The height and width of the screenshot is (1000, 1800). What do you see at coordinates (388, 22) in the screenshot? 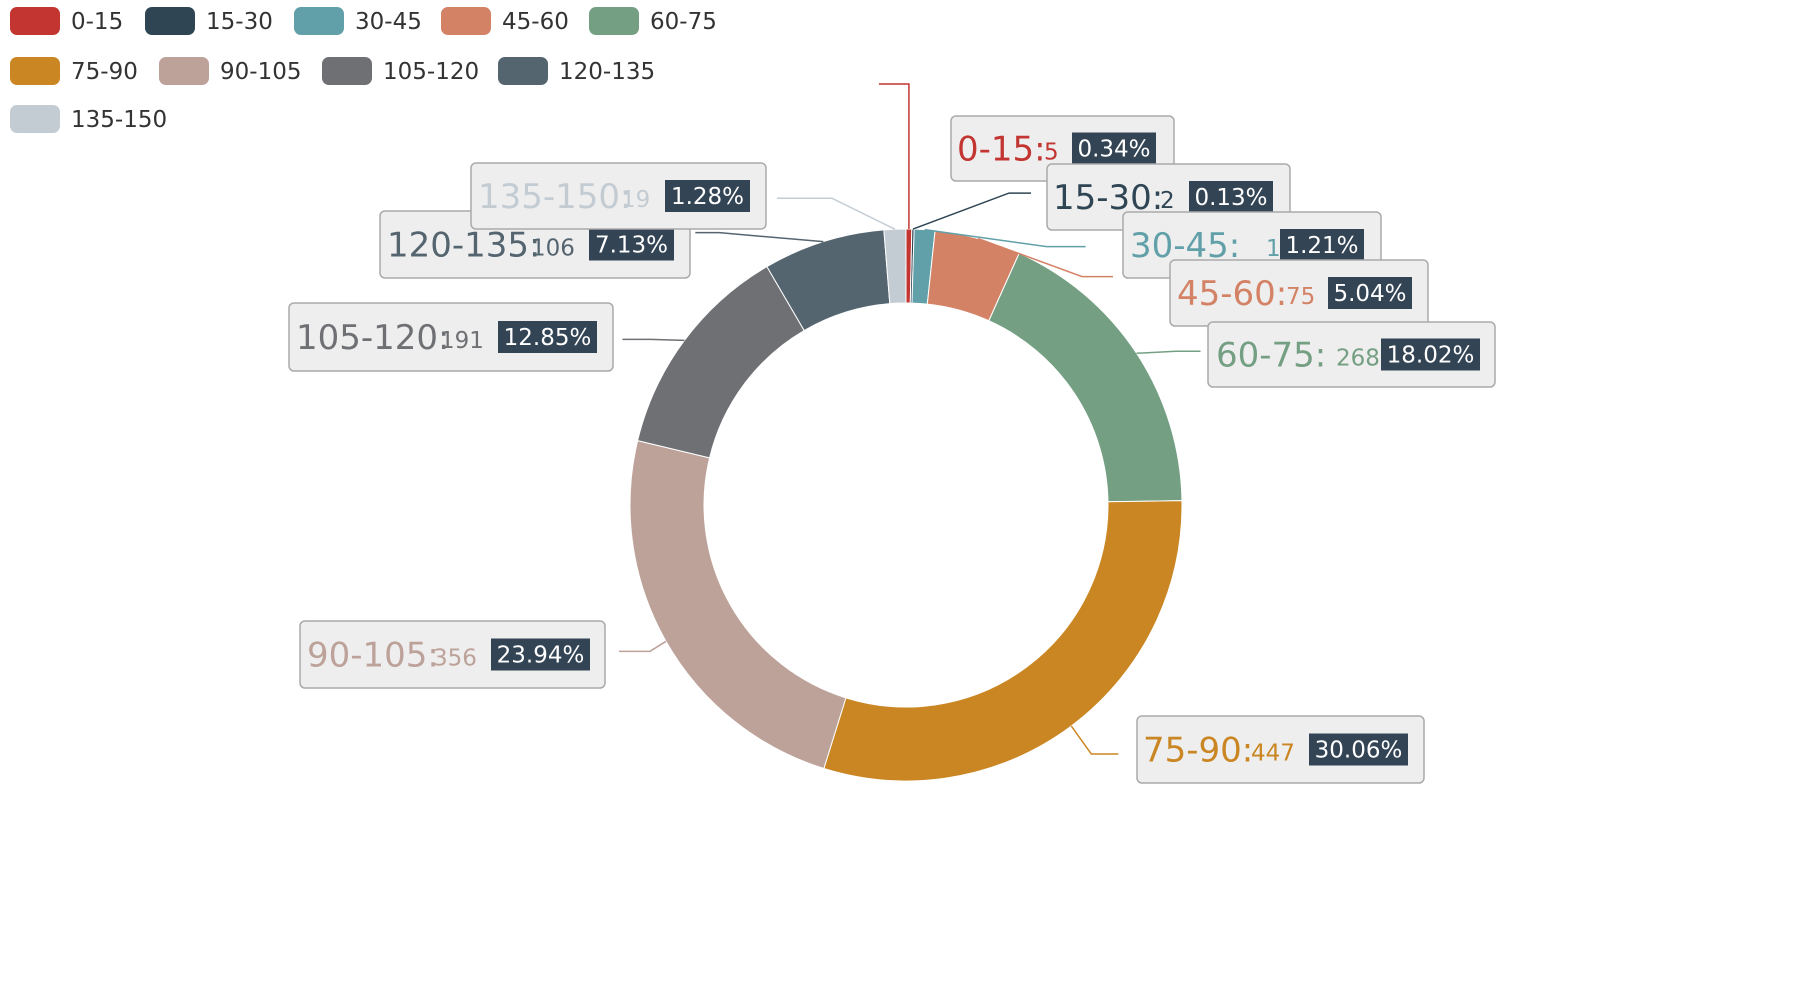
I see `legend-label: 30-45` at bounding box center [388, 22].